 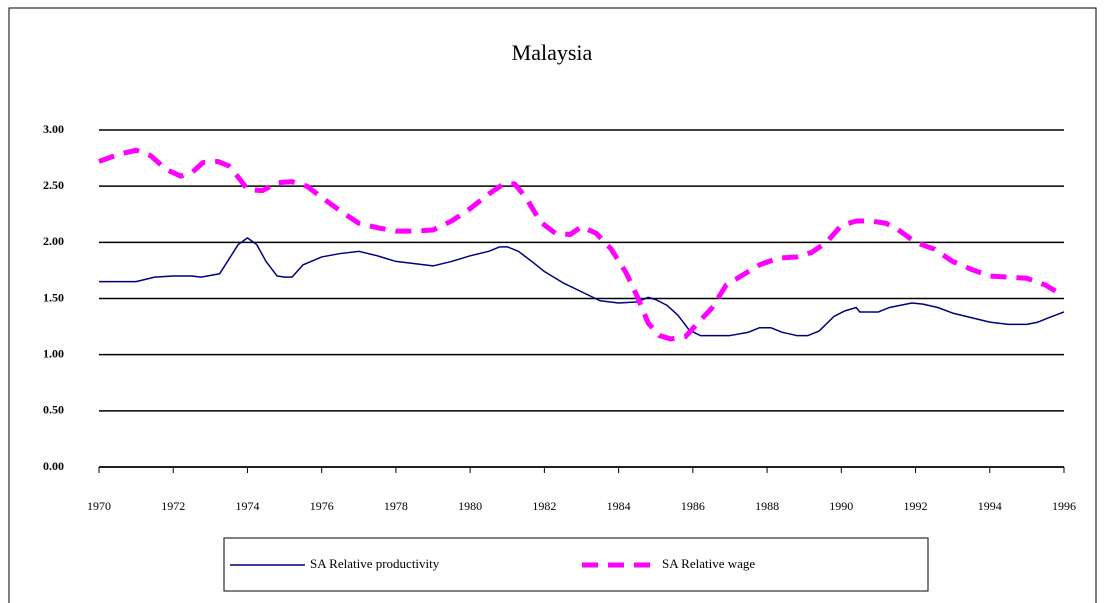 I want to click on x-tick-label: 1994, so click(x=990, y=506).